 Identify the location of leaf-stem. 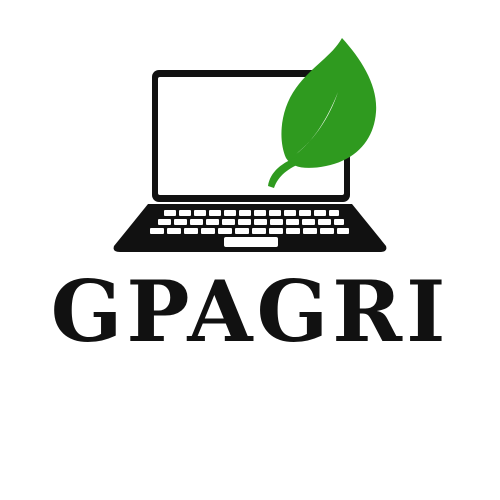
(286, 172).